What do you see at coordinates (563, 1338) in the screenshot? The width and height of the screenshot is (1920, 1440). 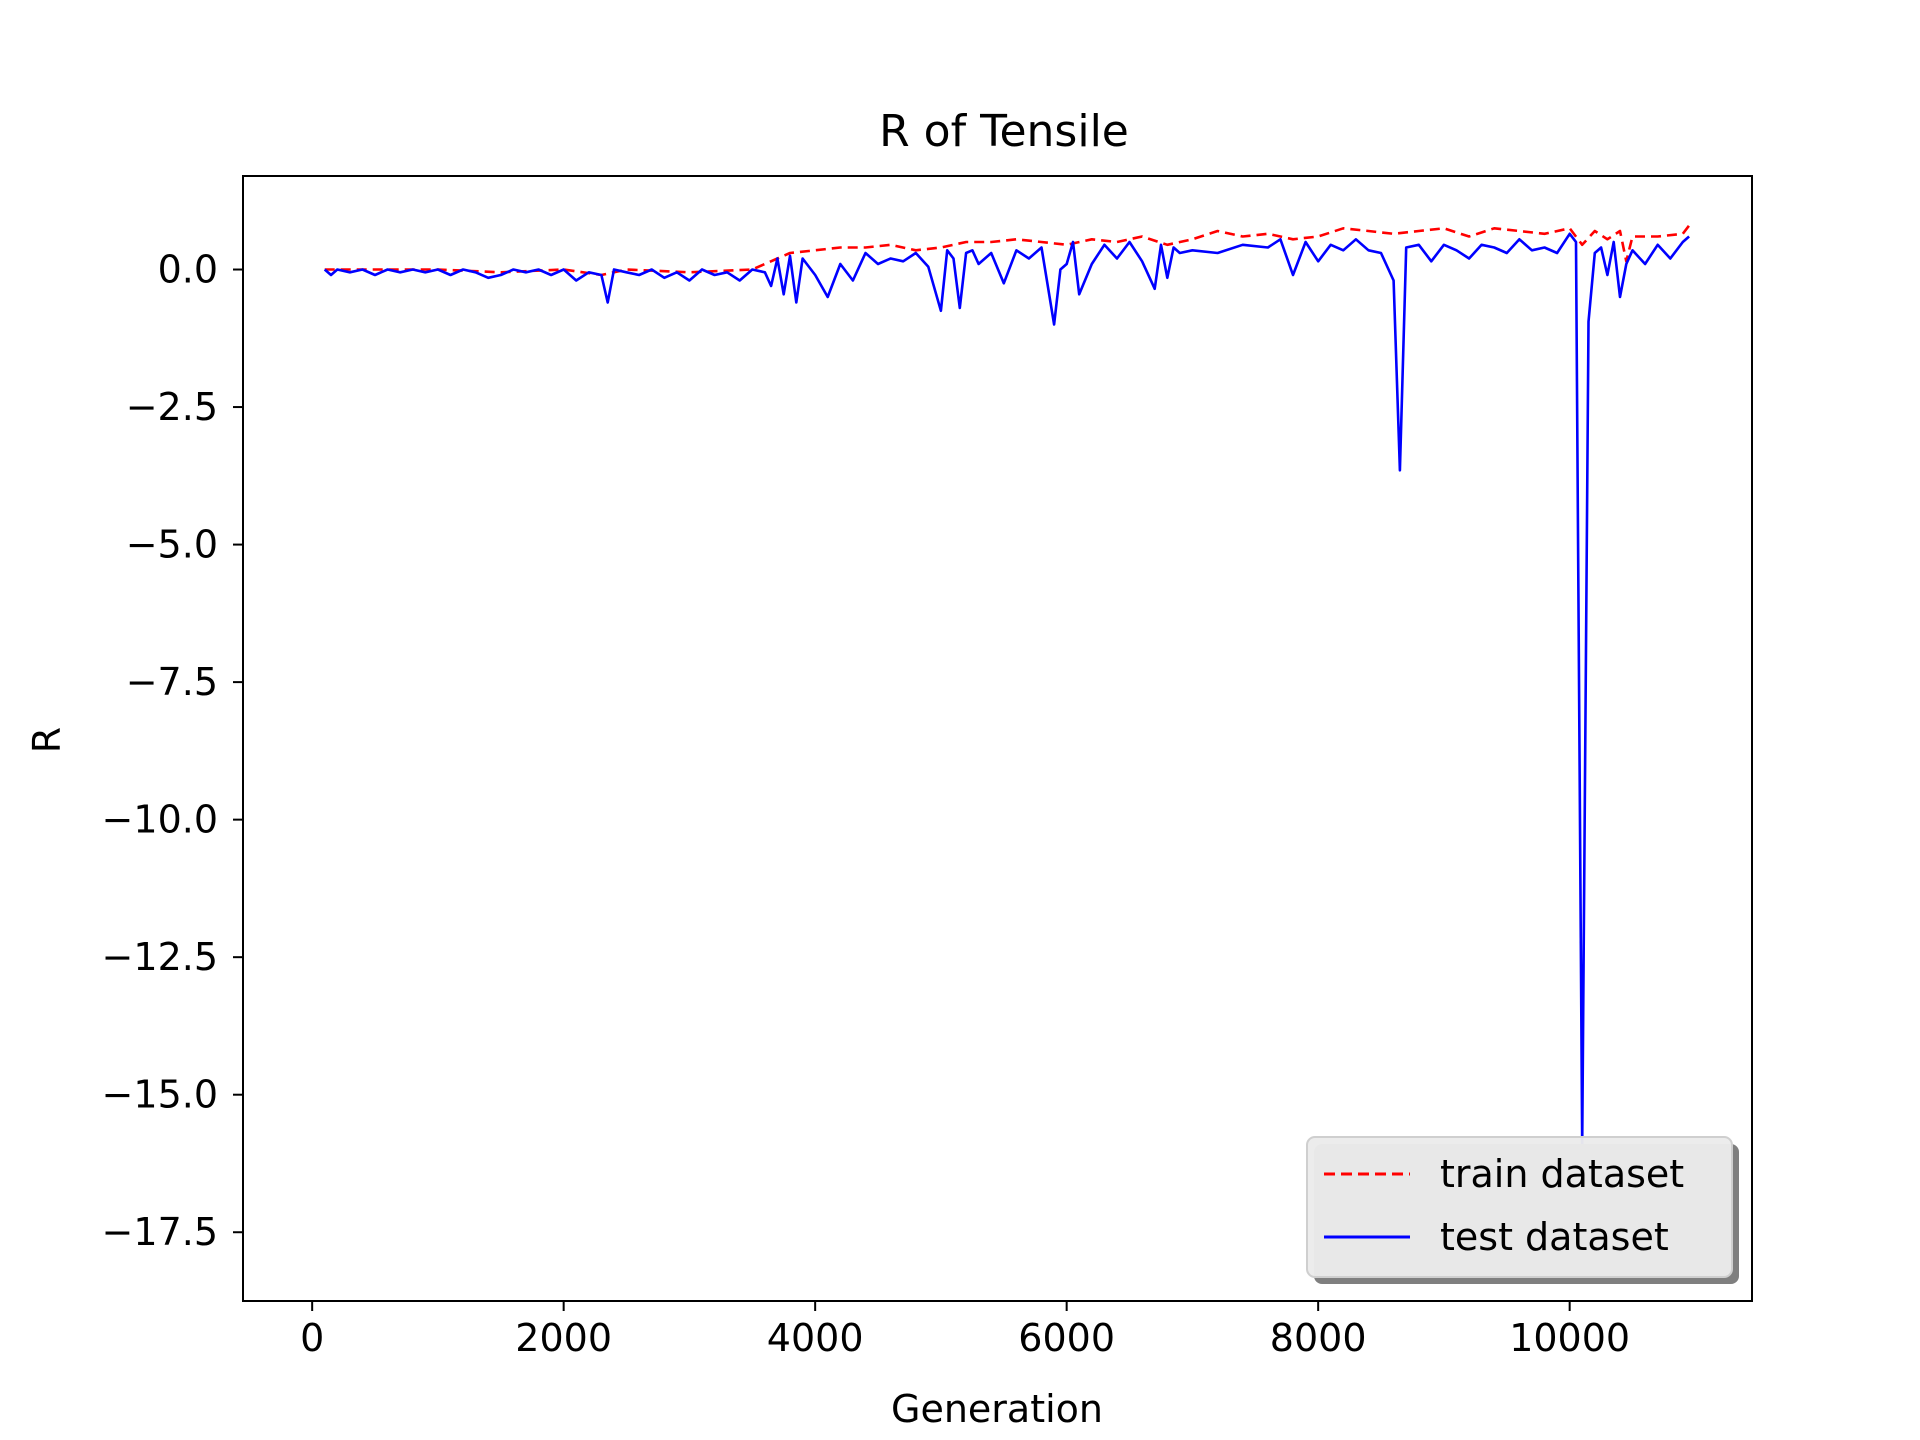 I see `x-tick-label: 2000` at bounding box center [563, 1338].